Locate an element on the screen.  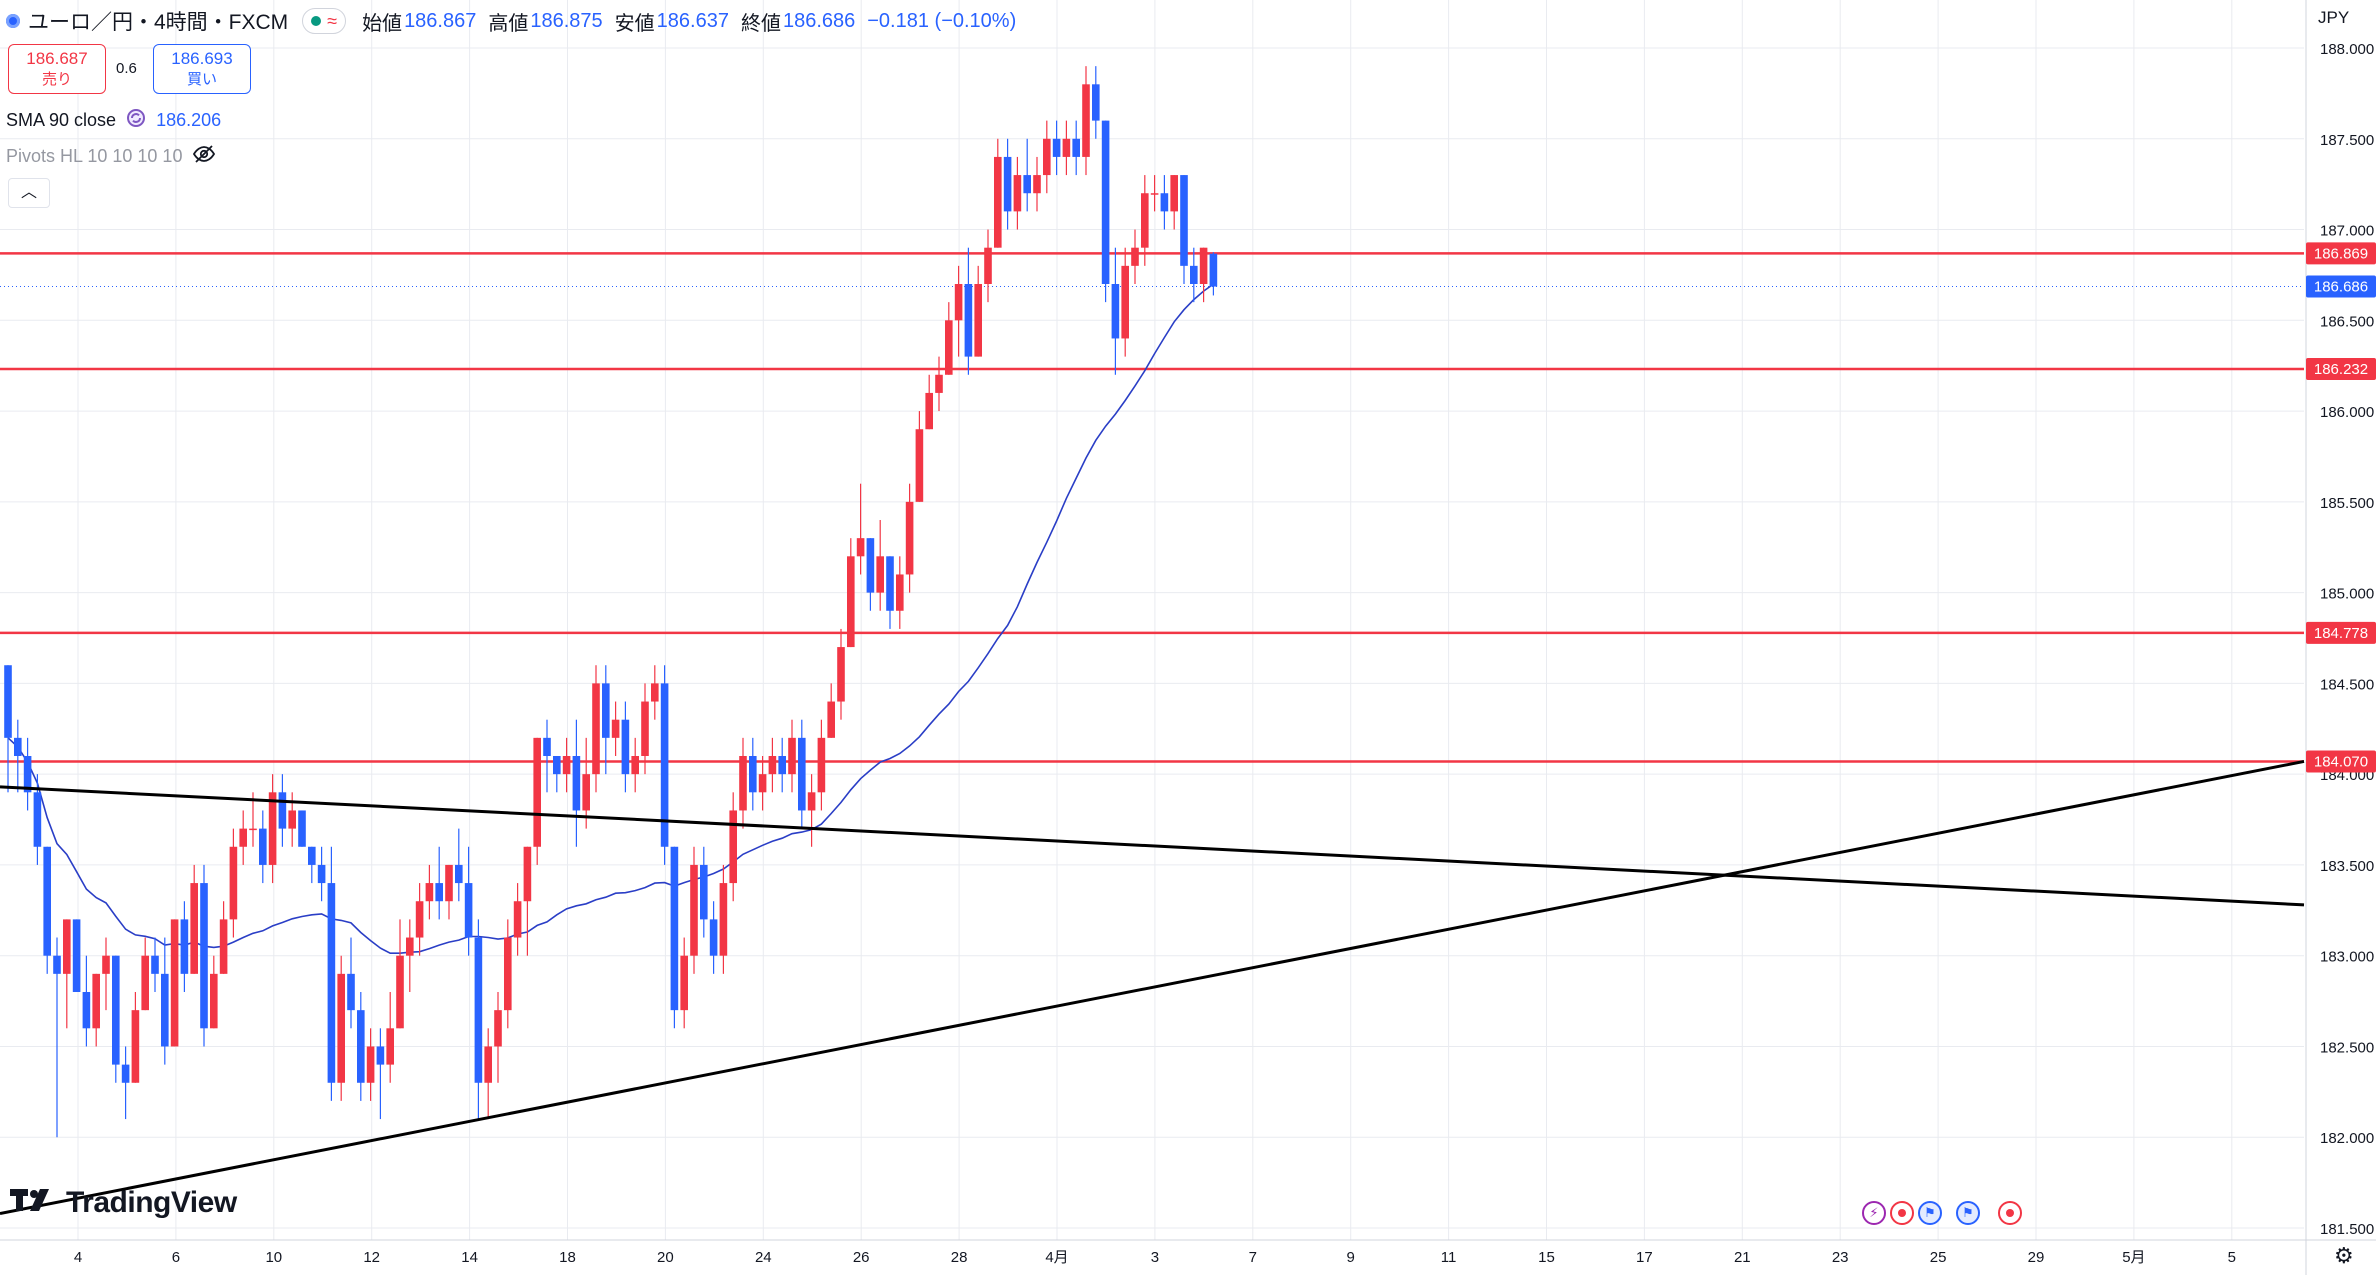
price-label-bg is located at coordinates (2341, 632).